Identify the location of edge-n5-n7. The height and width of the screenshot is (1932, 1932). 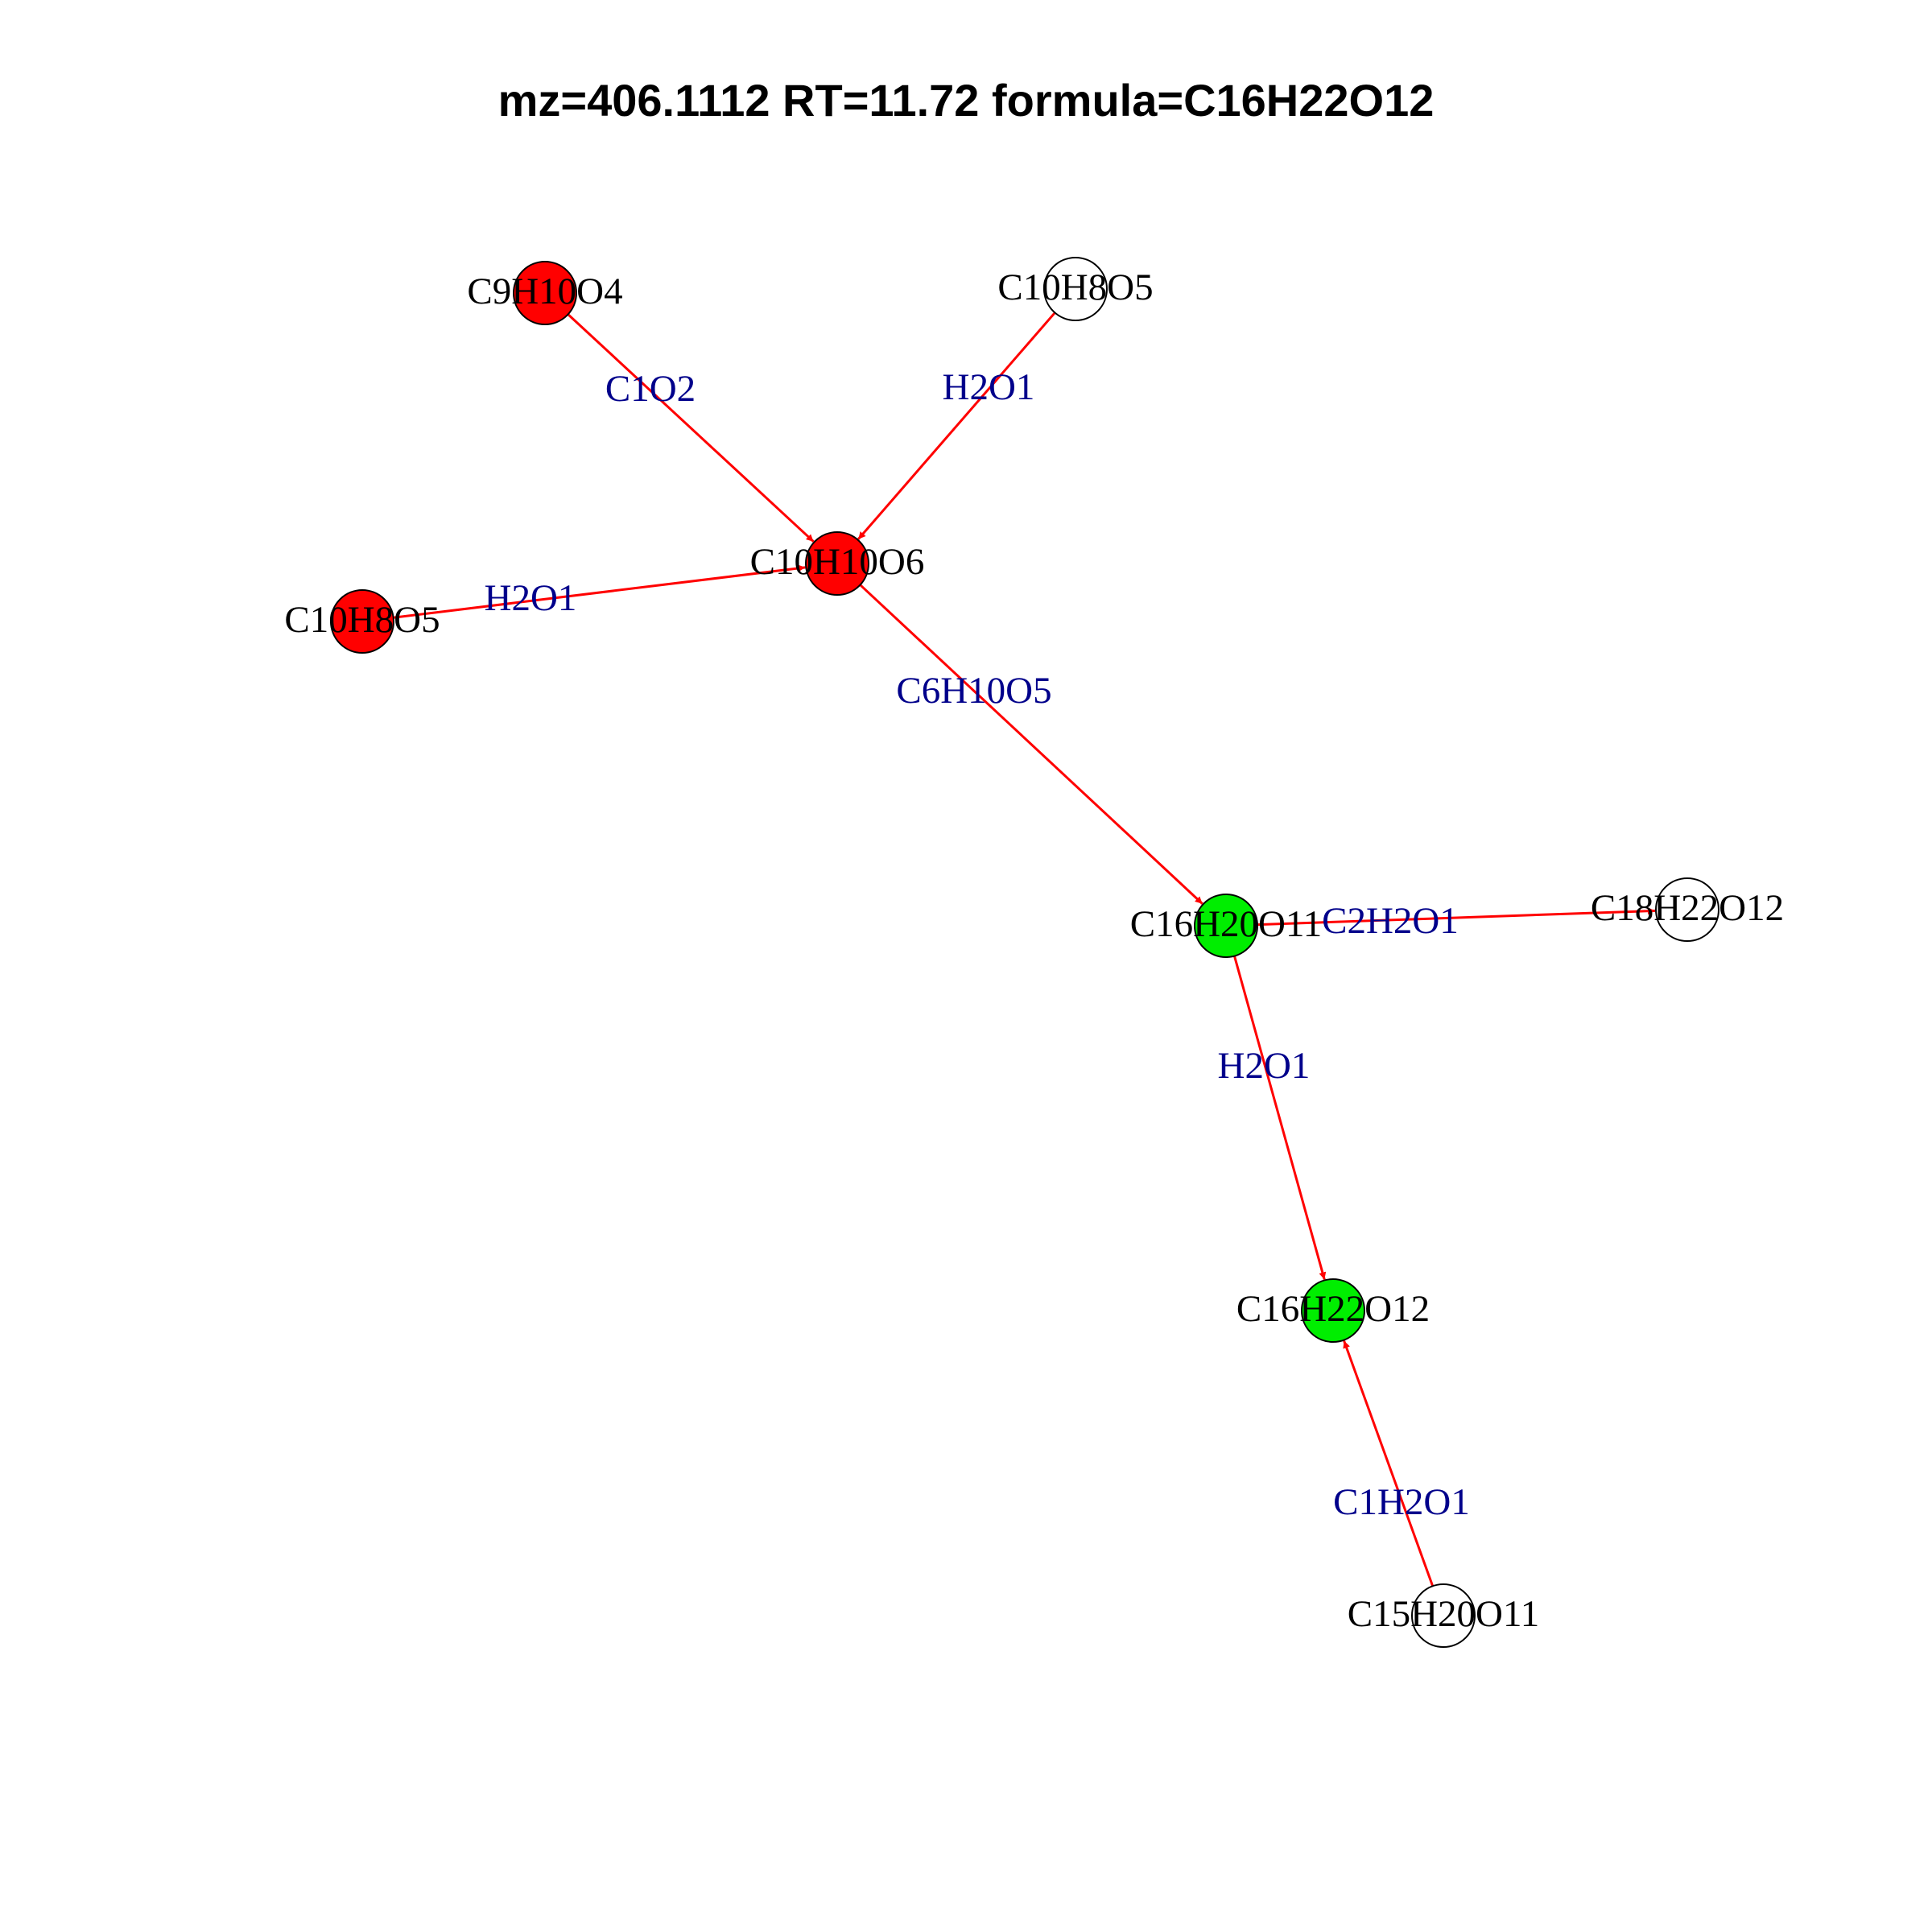
(1280, 1118).